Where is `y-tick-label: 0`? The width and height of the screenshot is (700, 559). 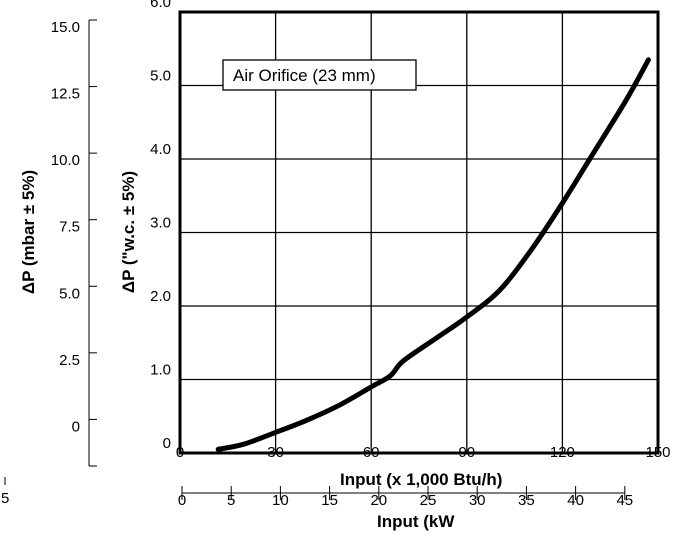 y-tick-label: 0 is located at coordinates (167, 443).